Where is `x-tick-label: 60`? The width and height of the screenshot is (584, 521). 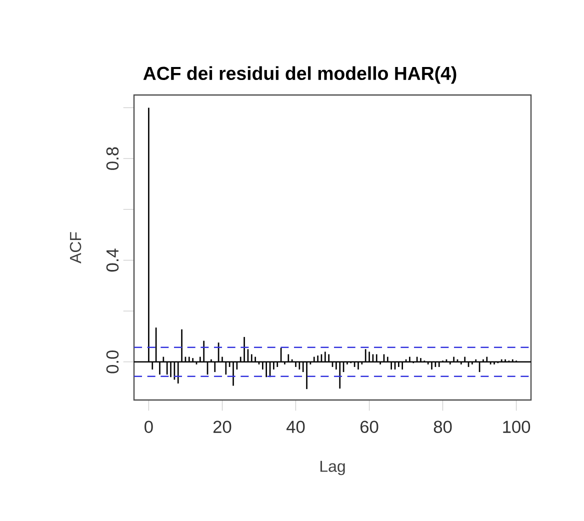
x-tick-label: 60 is located at coordinates (369, 426).